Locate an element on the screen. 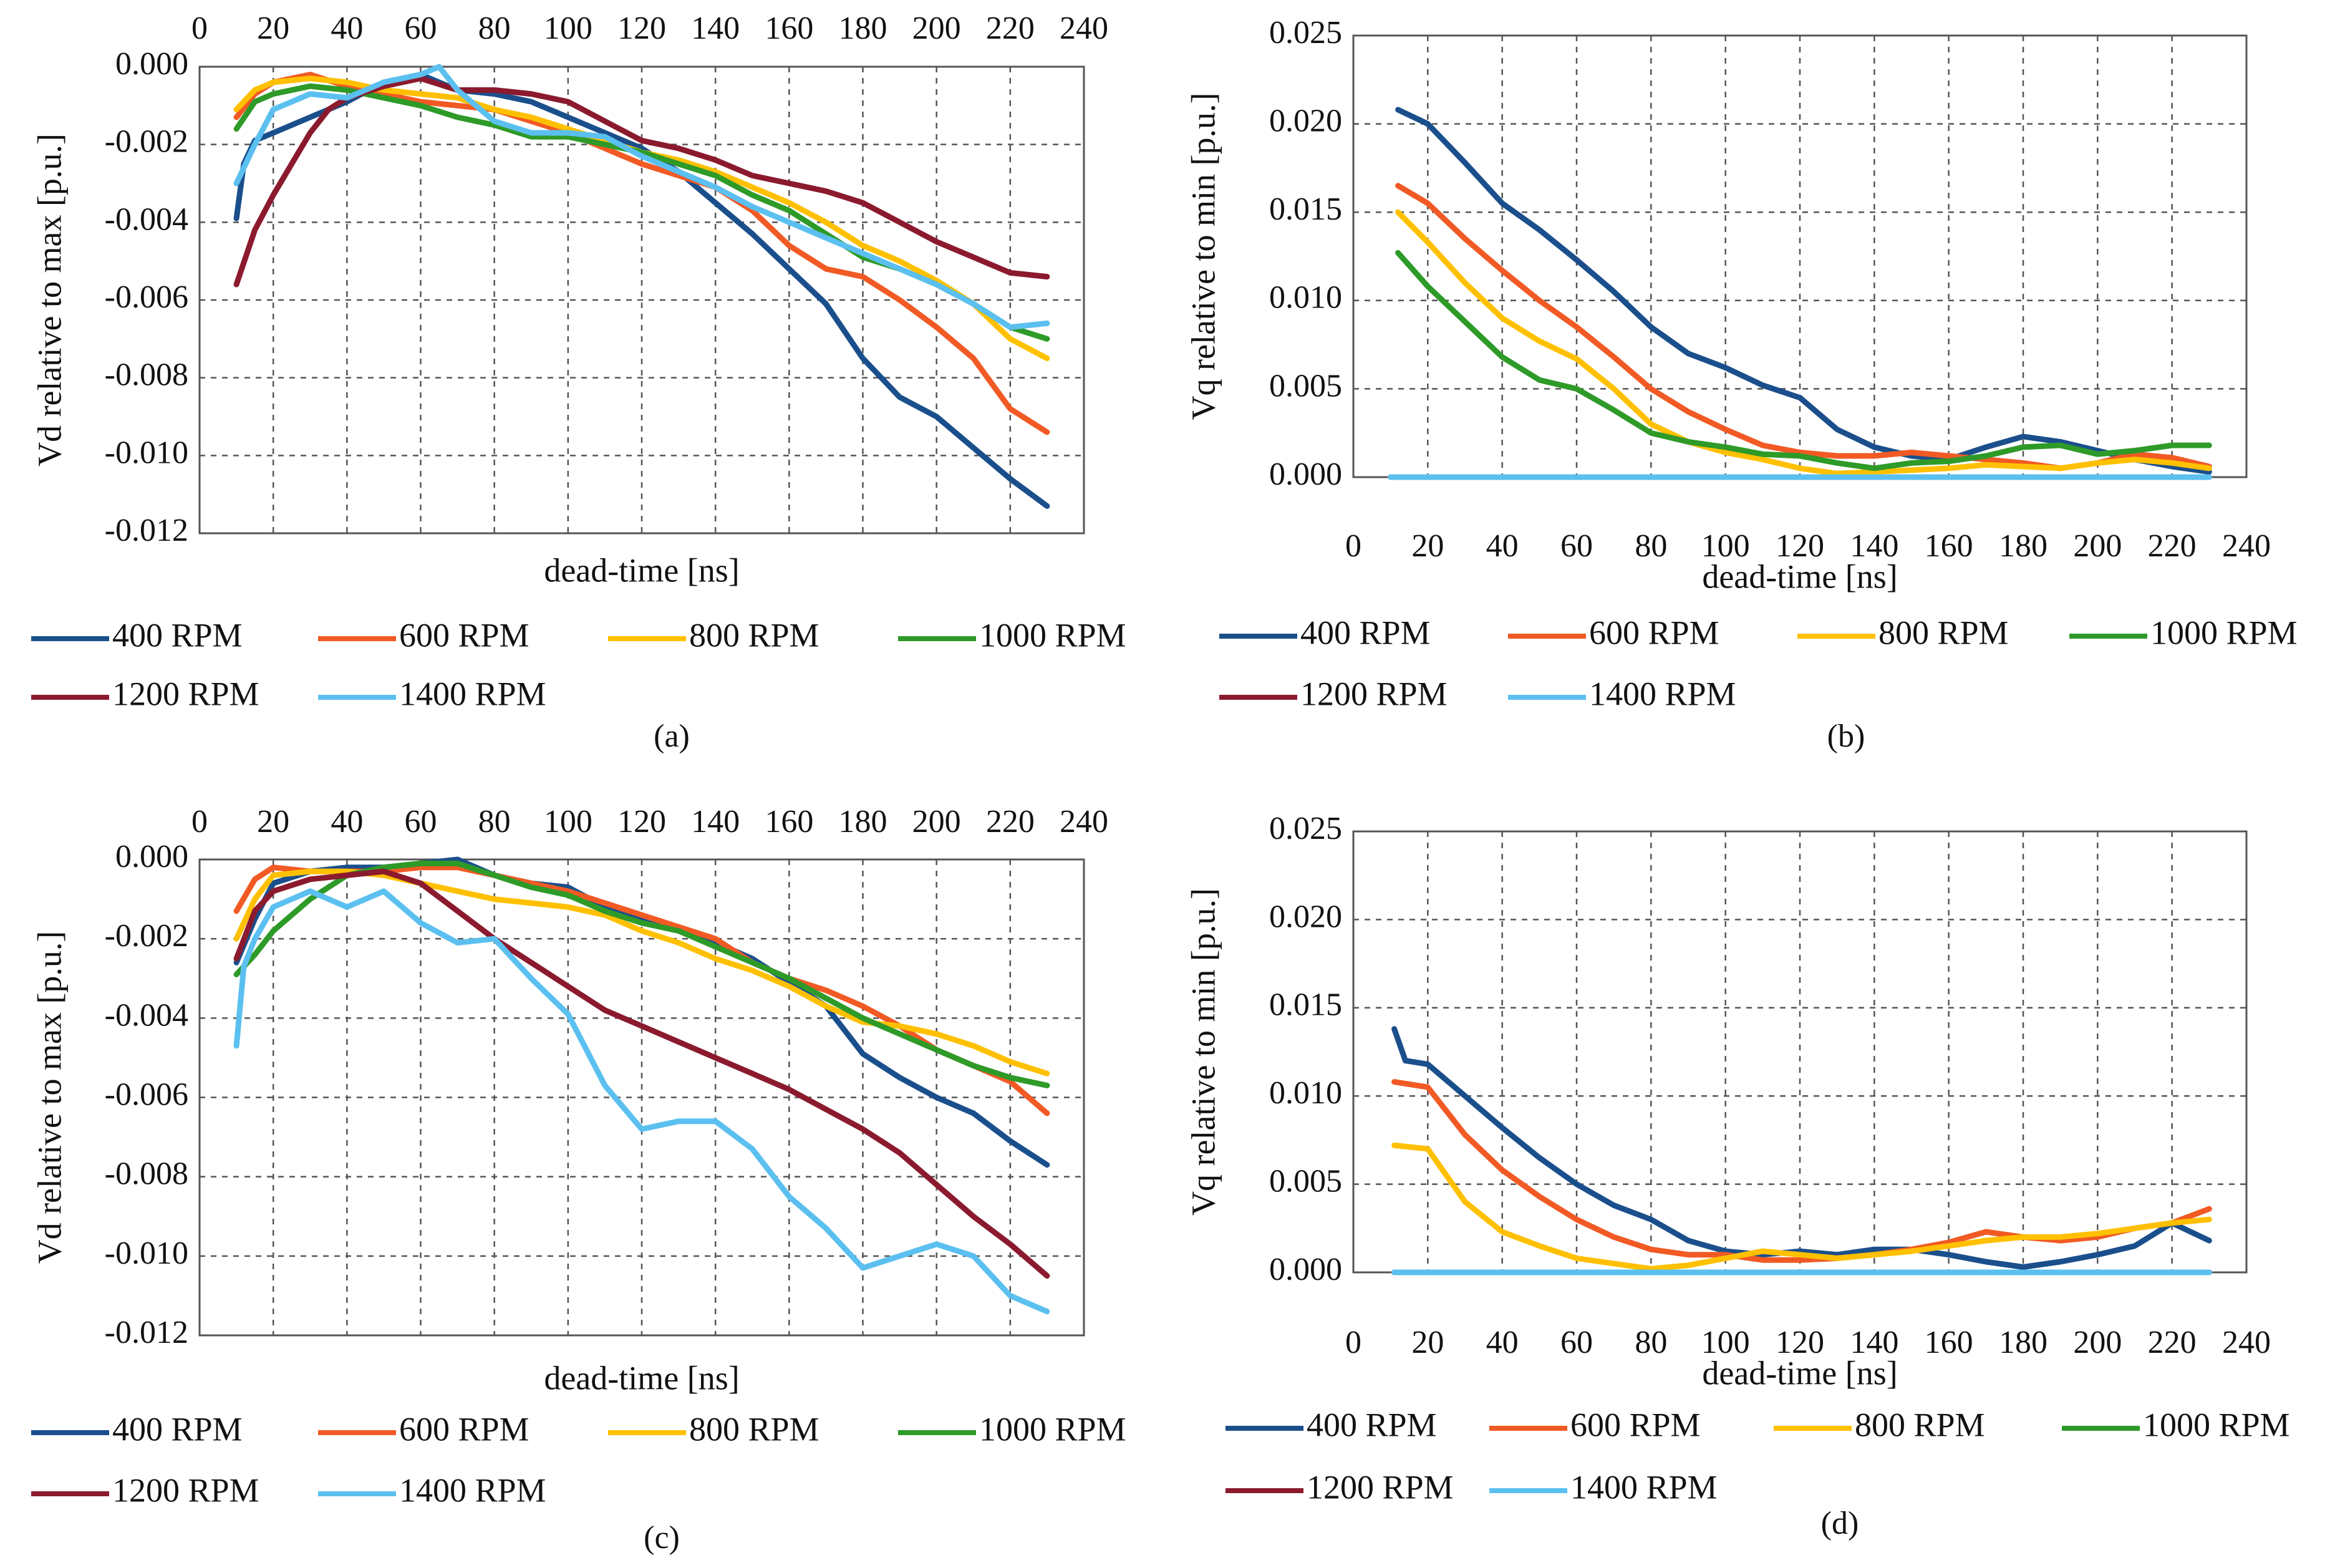 Image resolution: width=2335 pixels, height=1568 pixels. y-tick-label: 0.025 is located at coordinates (1305, 828).